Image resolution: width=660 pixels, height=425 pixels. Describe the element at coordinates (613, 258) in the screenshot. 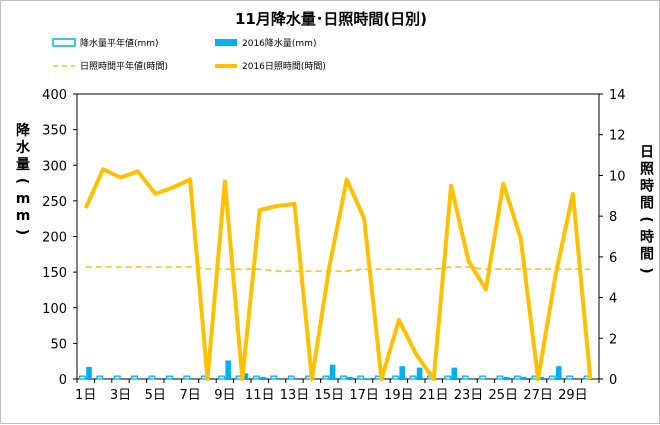

I see `right-tick-label: 6` at that location.